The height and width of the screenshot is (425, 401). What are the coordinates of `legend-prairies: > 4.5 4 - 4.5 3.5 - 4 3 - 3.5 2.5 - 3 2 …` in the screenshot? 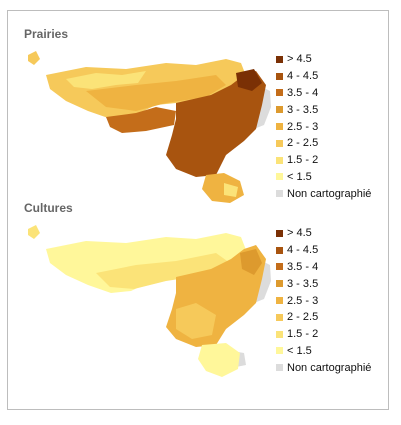 It's located at (323, 126).